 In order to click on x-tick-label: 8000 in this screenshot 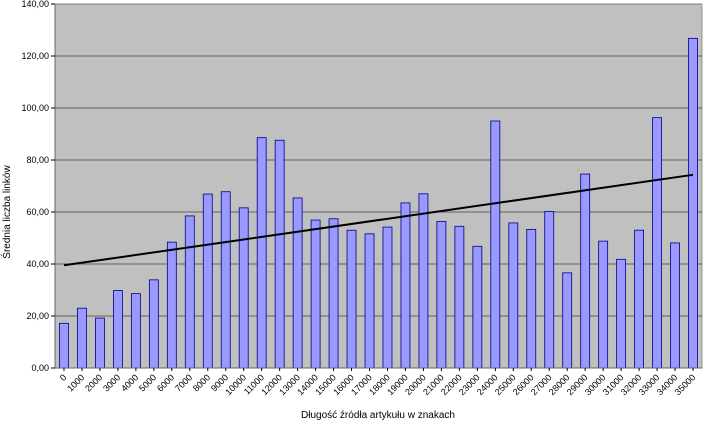, I will do `click(201, 382)`.